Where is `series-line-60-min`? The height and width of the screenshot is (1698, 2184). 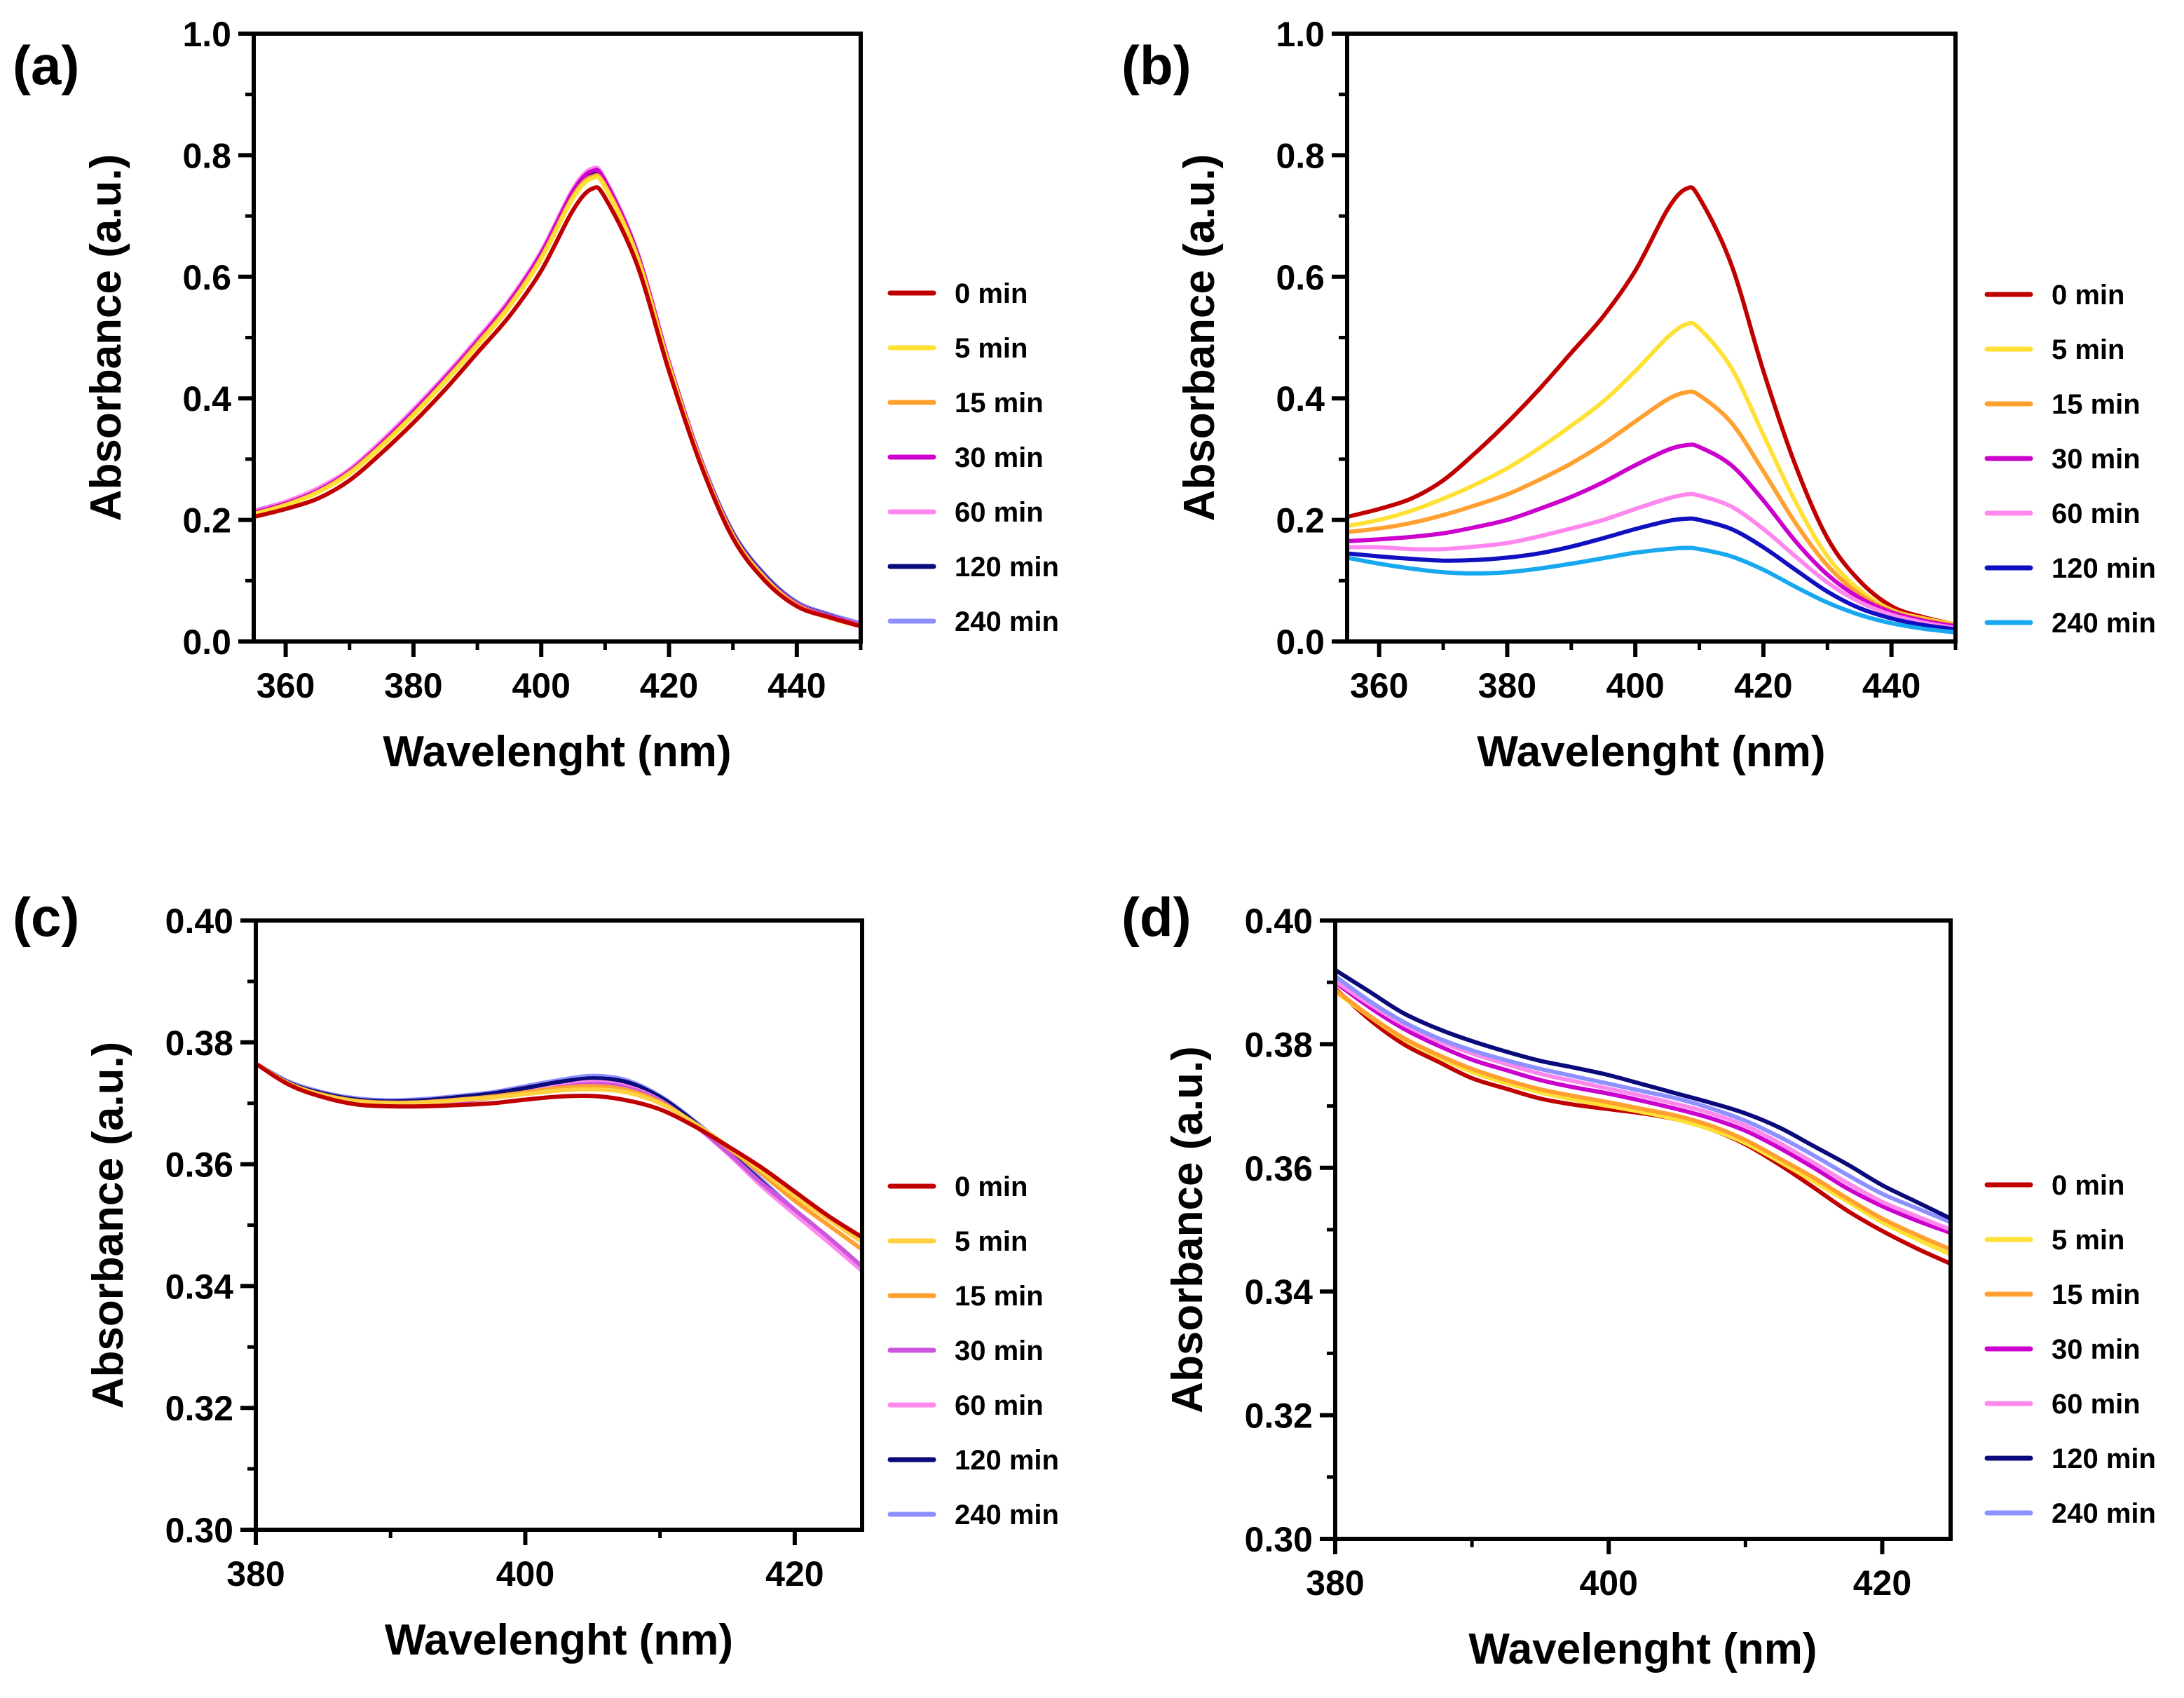
series-line-60-min is located at coordinates (1643, 1105).